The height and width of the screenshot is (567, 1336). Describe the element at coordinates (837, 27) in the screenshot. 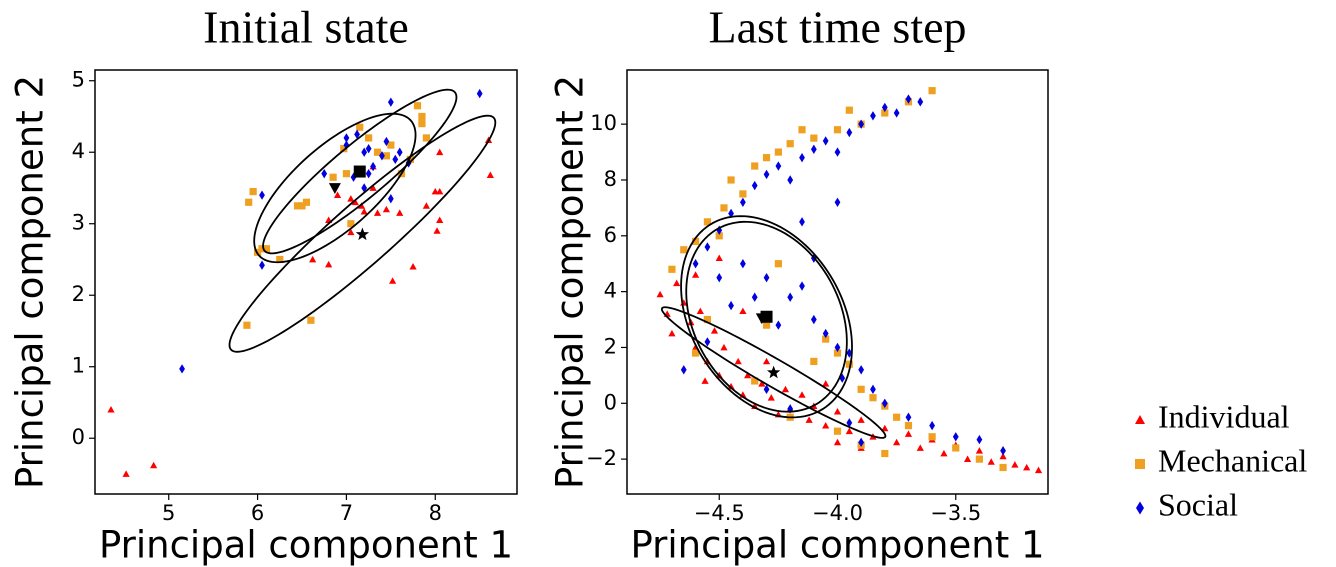

I see `chart-title: Last time step` at that location.